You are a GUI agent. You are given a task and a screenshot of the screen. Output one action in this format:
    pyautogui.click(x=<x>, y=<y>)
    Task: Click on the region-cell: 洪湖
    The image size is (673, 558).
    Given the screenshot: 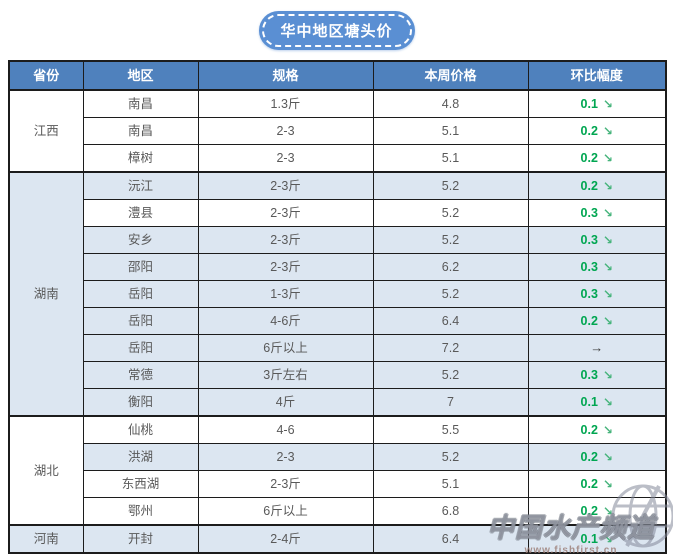 What is the action you would take?
    pyautogui.click(x=140, y=457)
    